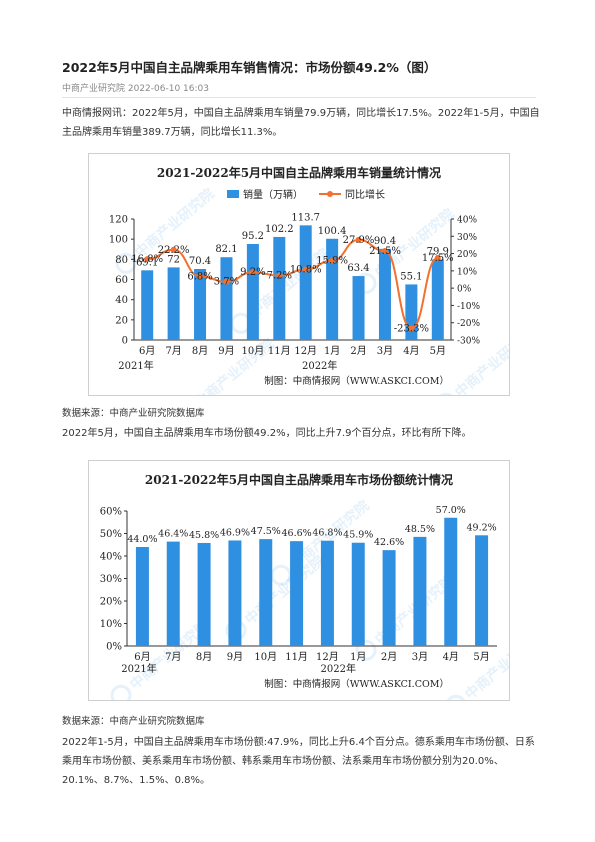 Image resolution: width=595 pixels, height=842 pixels. What do you see at coordinates (438, 251) in the screenshot?
I see `bar-value-label: 79.9` at bounding box center [438, 251].